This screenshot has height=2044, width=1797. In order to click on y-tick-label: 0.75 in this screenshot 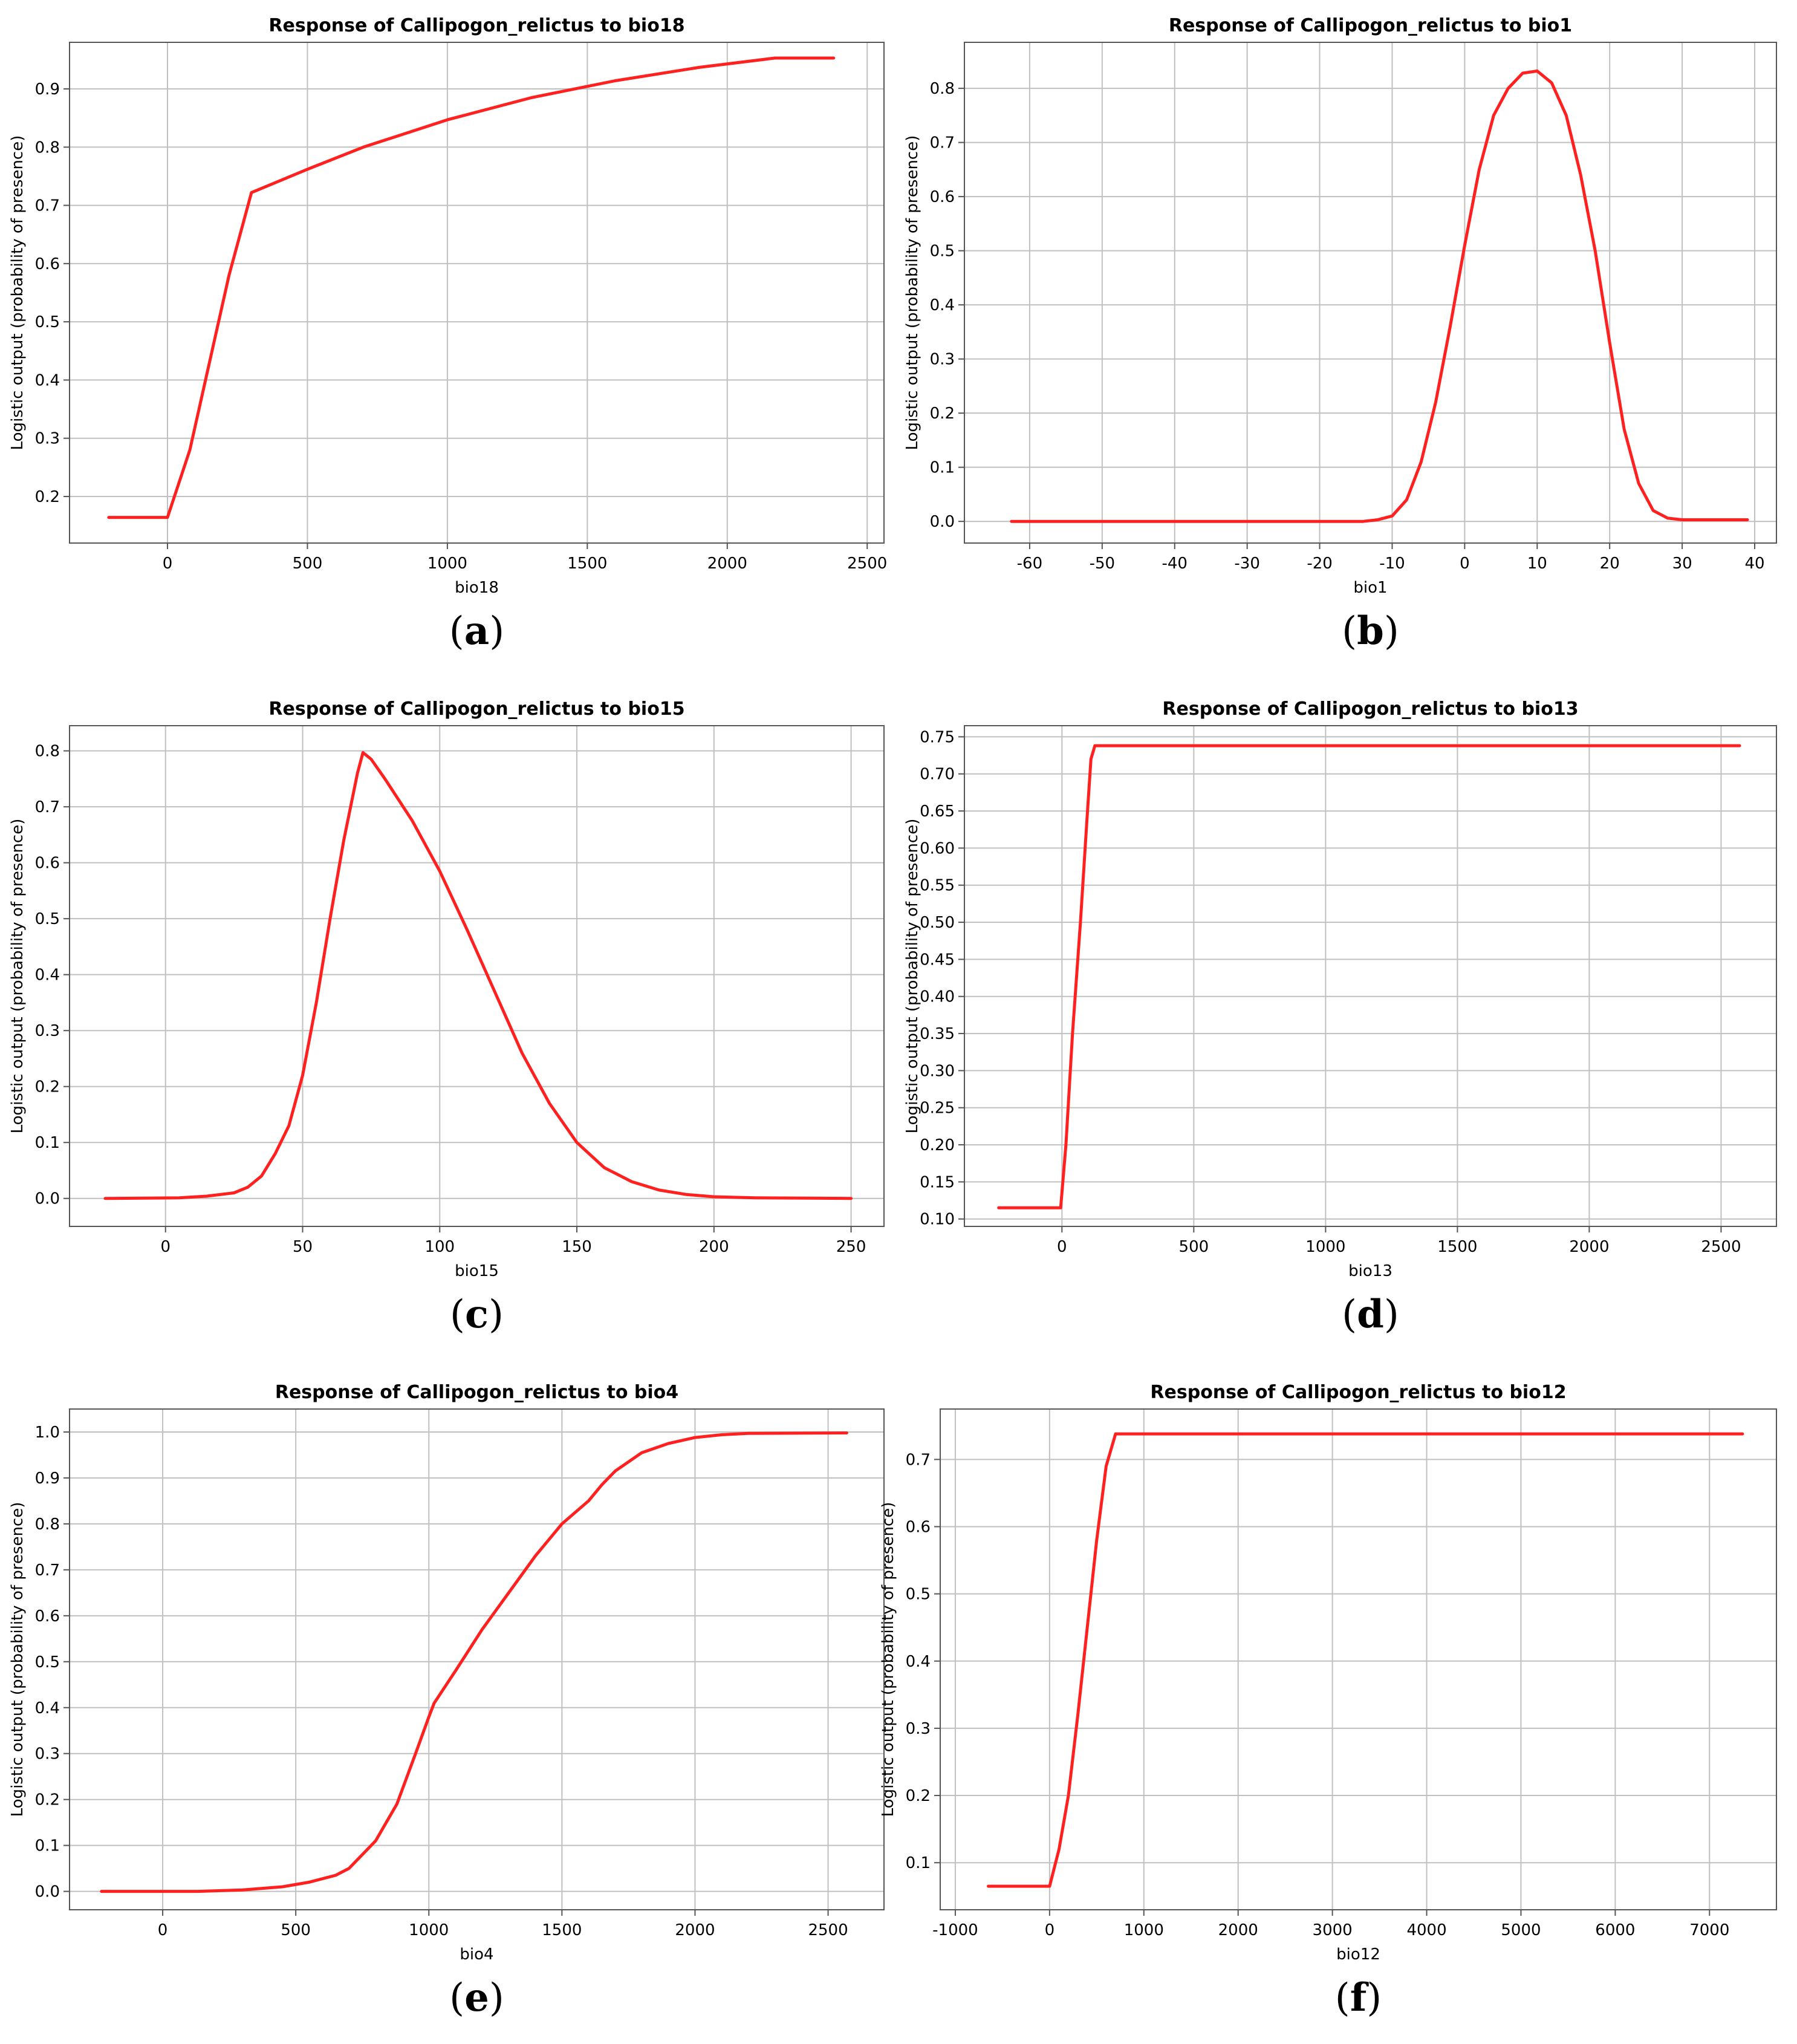, I will do `click(937, 737)`.